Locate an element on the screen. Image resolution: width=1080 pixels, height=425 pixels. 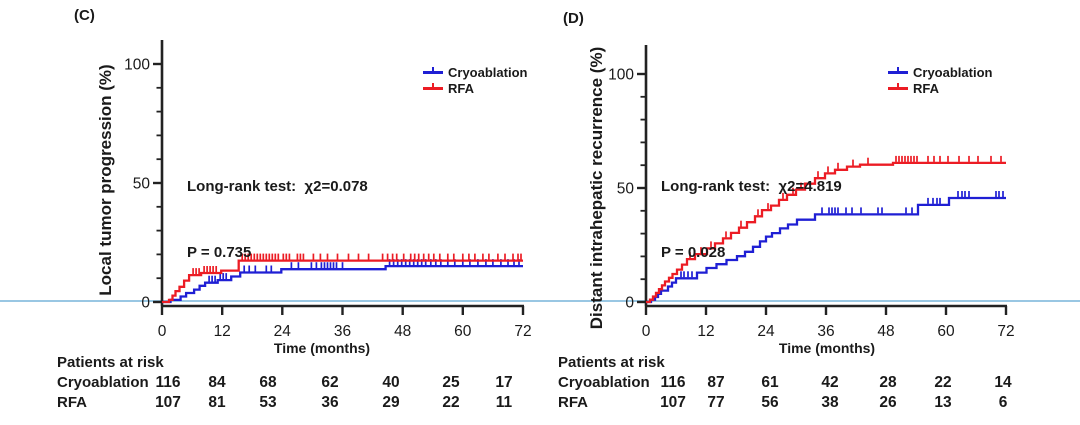
at-risk-value: 87 is located at coordinates (715, 382).